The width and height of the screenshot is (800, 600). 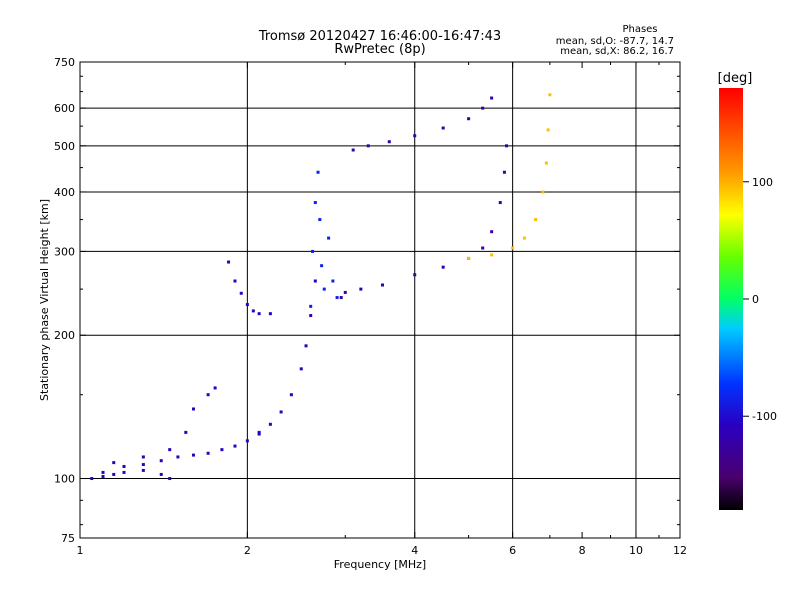 I want to click on x-tick-label: 1, so click(x=80, y=550).